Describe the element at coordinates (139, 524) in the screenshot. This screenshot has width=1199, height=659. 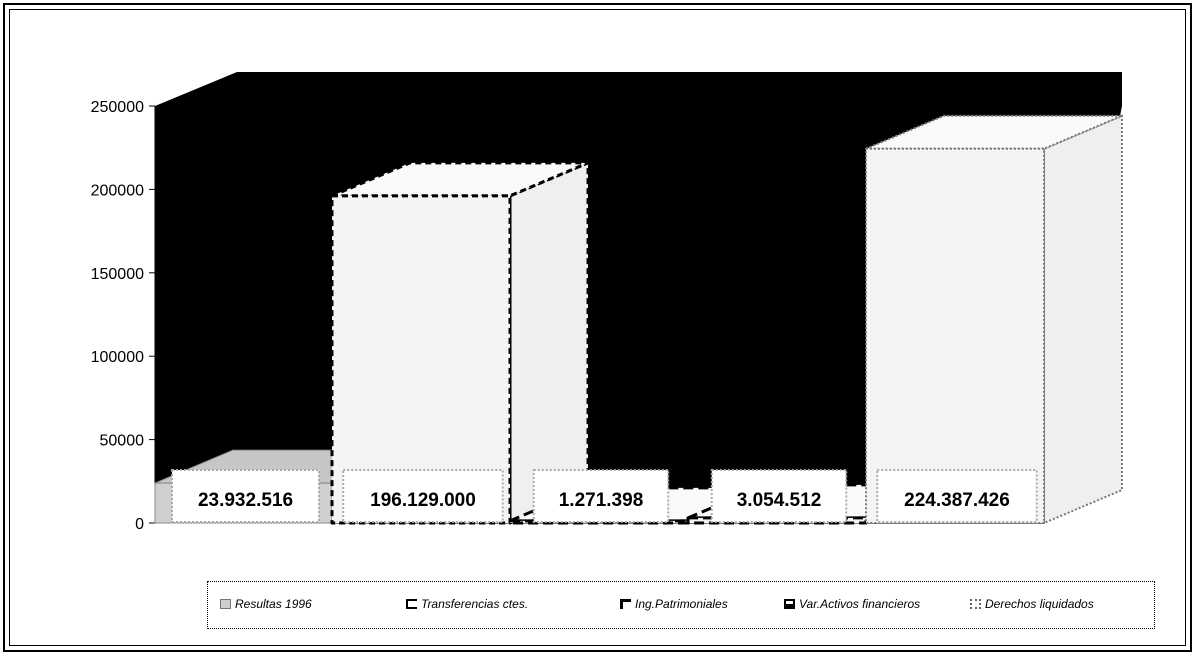
I see `y-tick-label: 0` at that location.